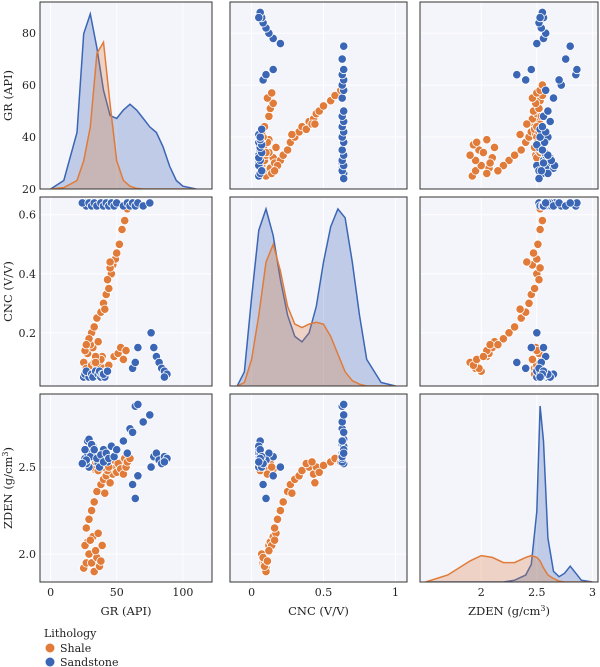  I want to click on panel-r1-c1, so click(318, 291).